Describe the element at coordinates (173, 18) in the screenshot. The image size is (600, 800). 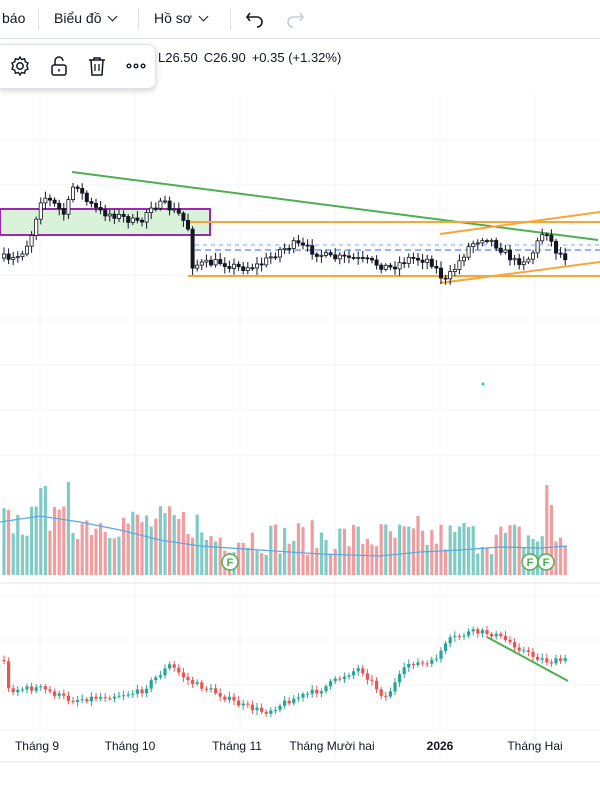
I see `profile-menu-label: Hồ sơ` at that location.